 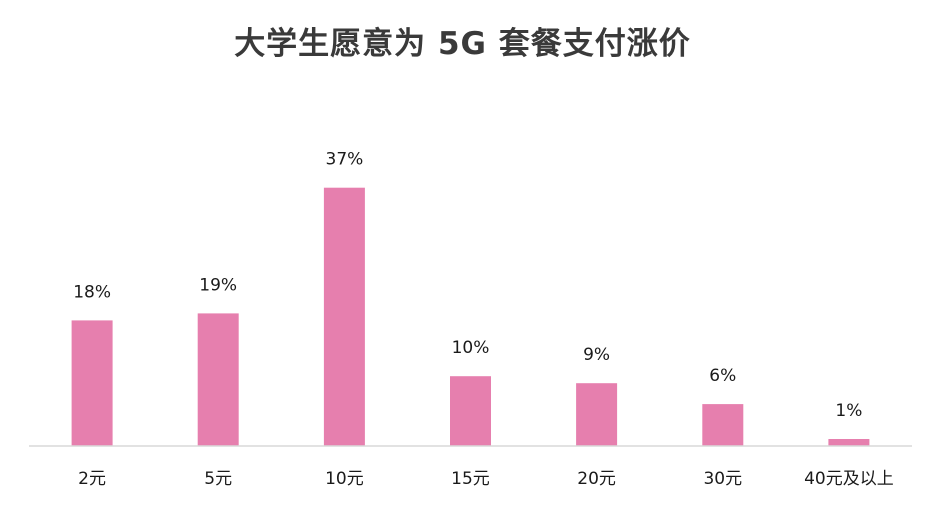 I want to click on data-label: 1%, so click(x=848, y=411).